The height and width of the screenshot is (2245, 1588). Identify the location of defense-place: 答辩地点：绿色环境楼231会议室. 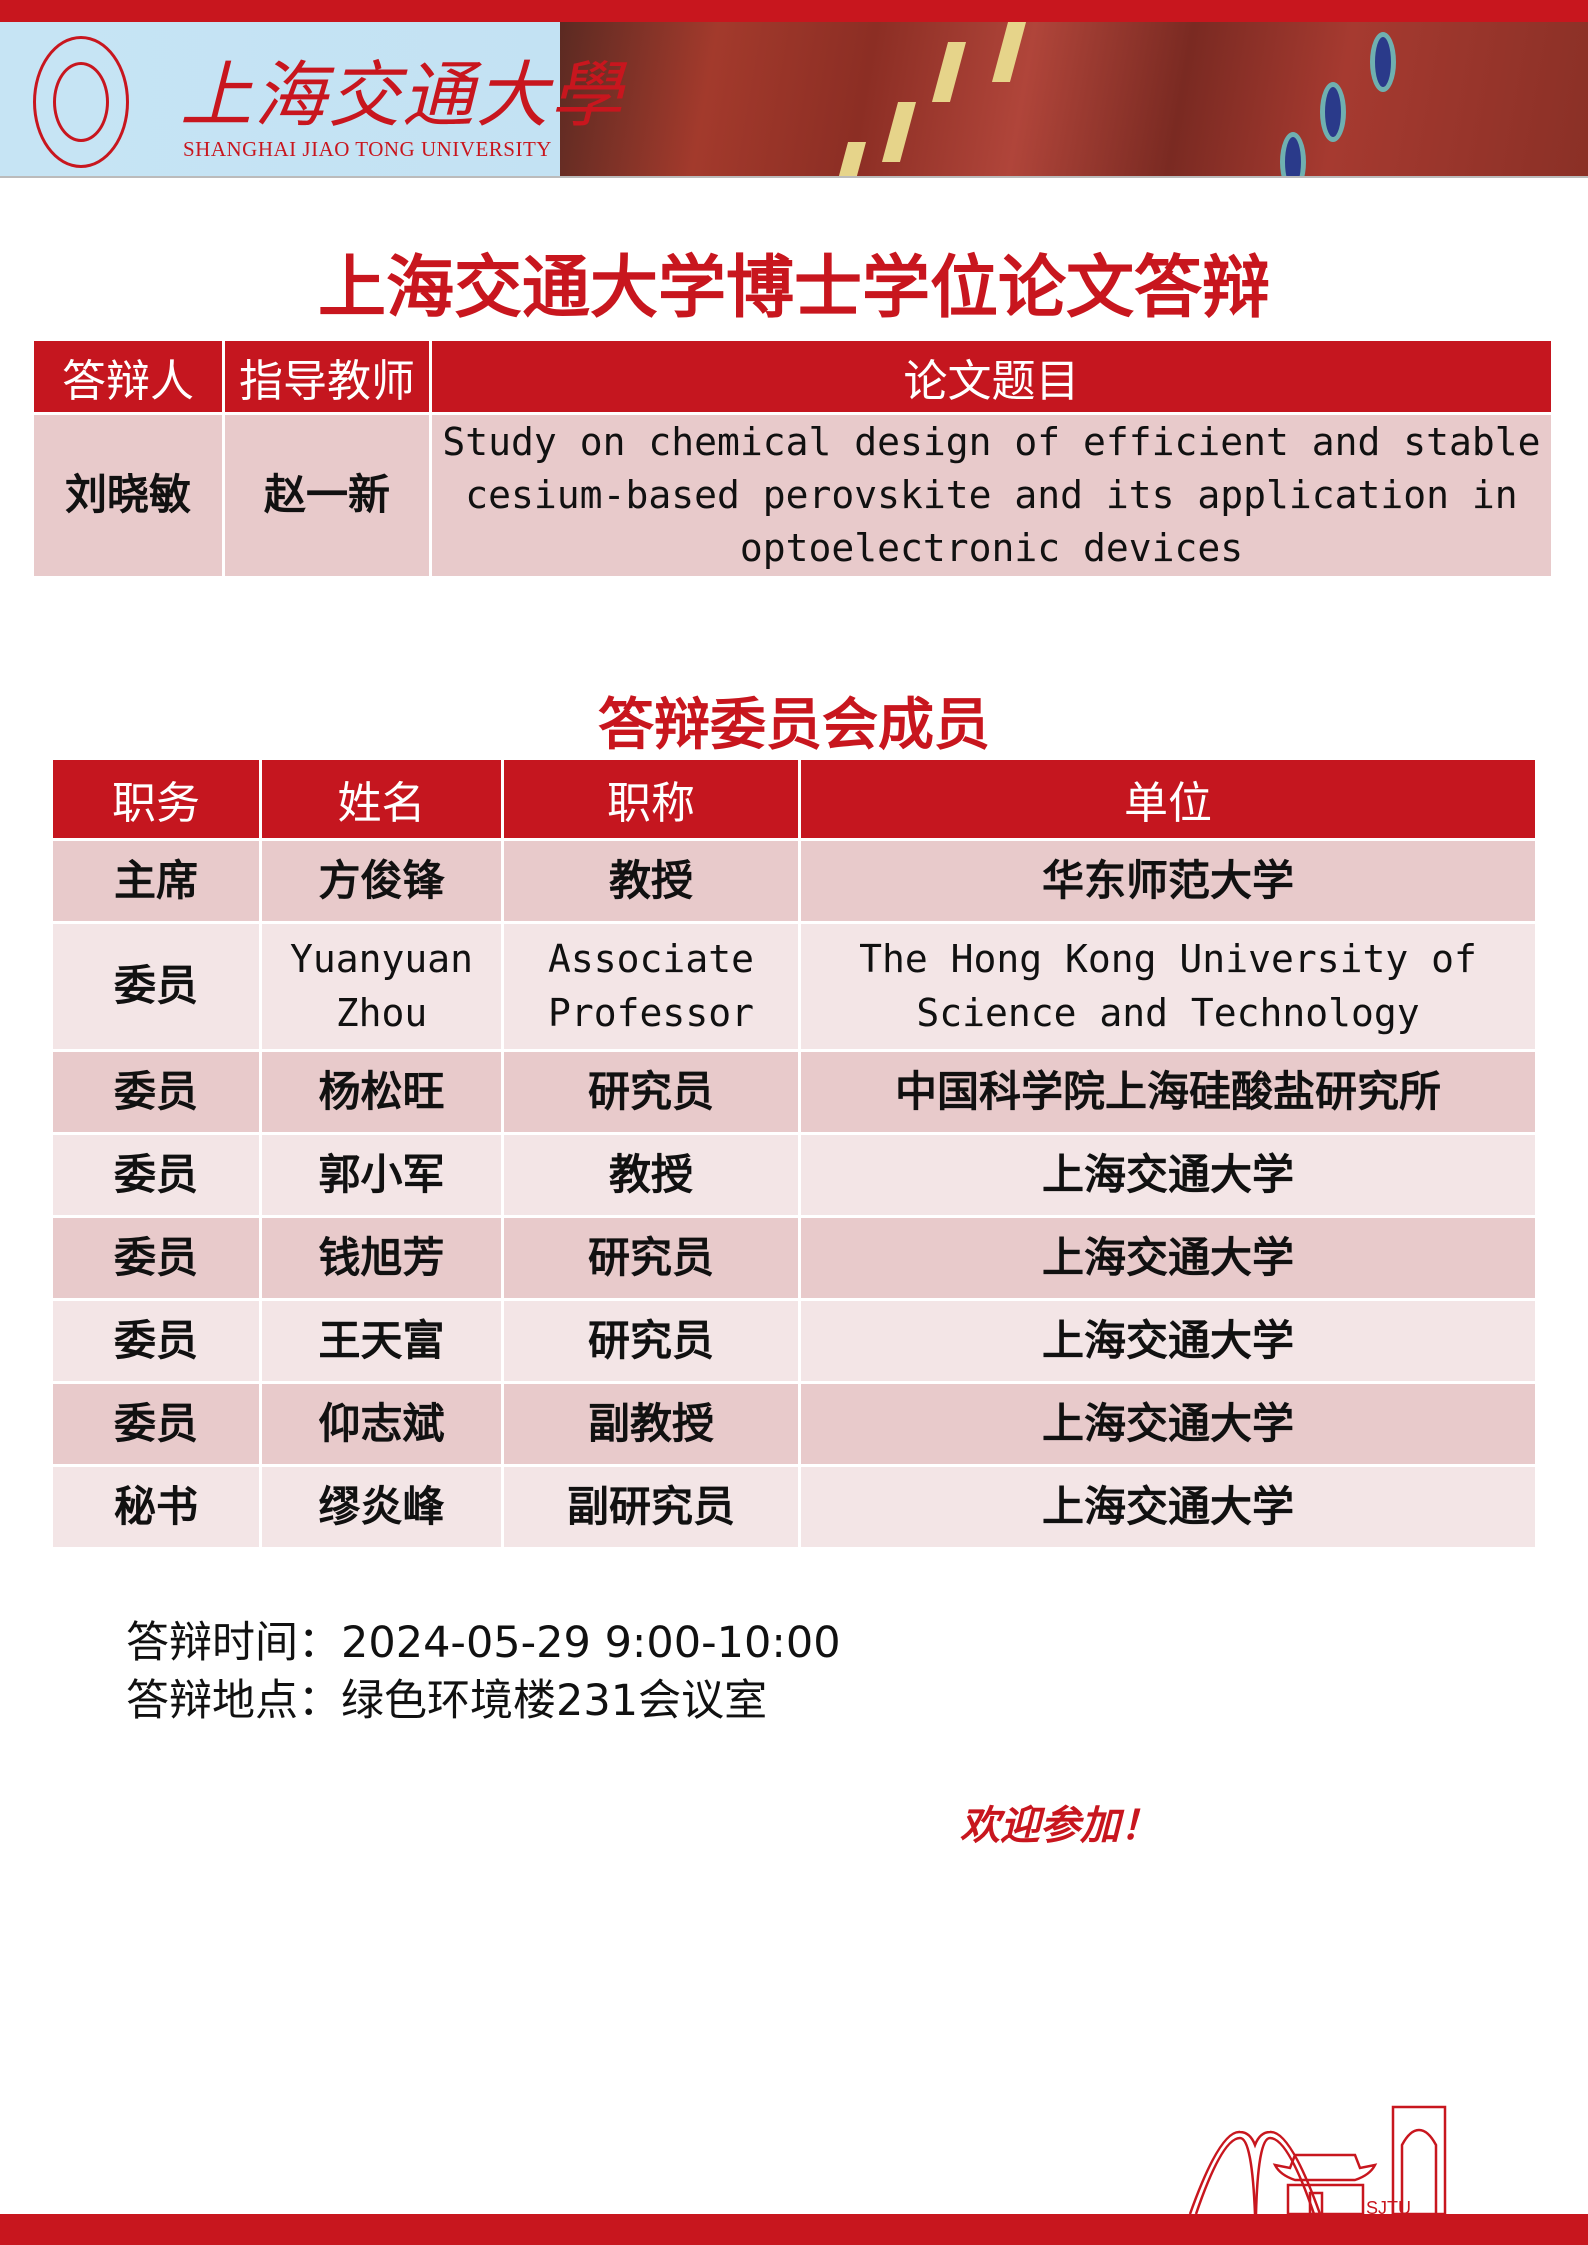
(447, 1701).